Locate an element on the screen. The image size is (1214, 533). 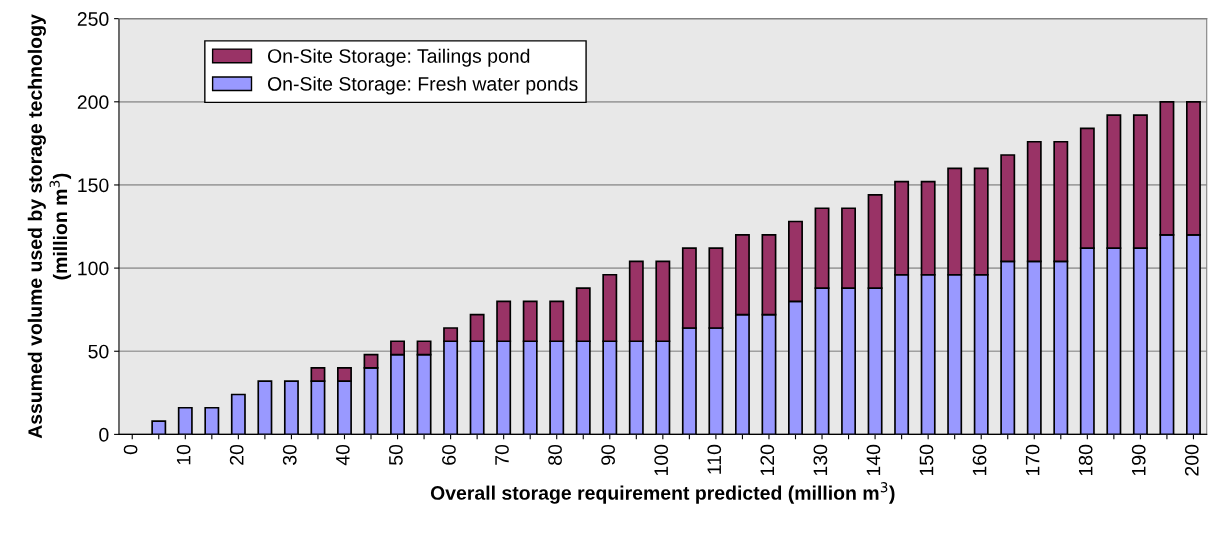
x-tick-label: 80 is located at coordinates (555, 454).